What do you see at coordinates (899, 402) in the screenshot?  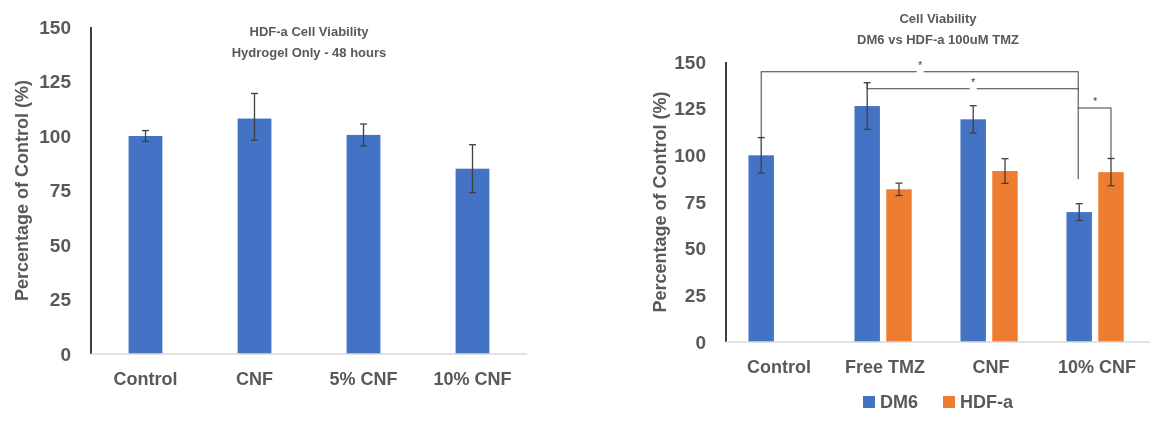 I see `legend-label: DM6` at bounding box center [899, 402].